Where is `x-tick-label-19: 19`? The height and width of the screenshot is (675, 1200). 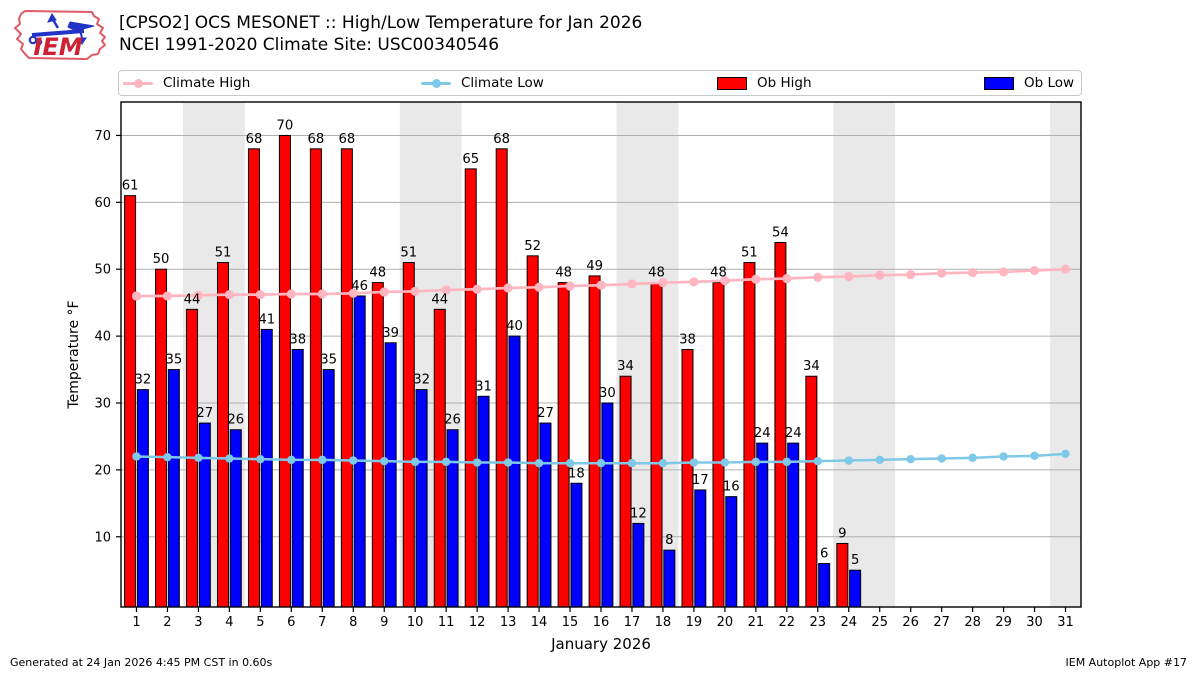
x-tick-label-19: 19 is located at coordinates (694, 622).